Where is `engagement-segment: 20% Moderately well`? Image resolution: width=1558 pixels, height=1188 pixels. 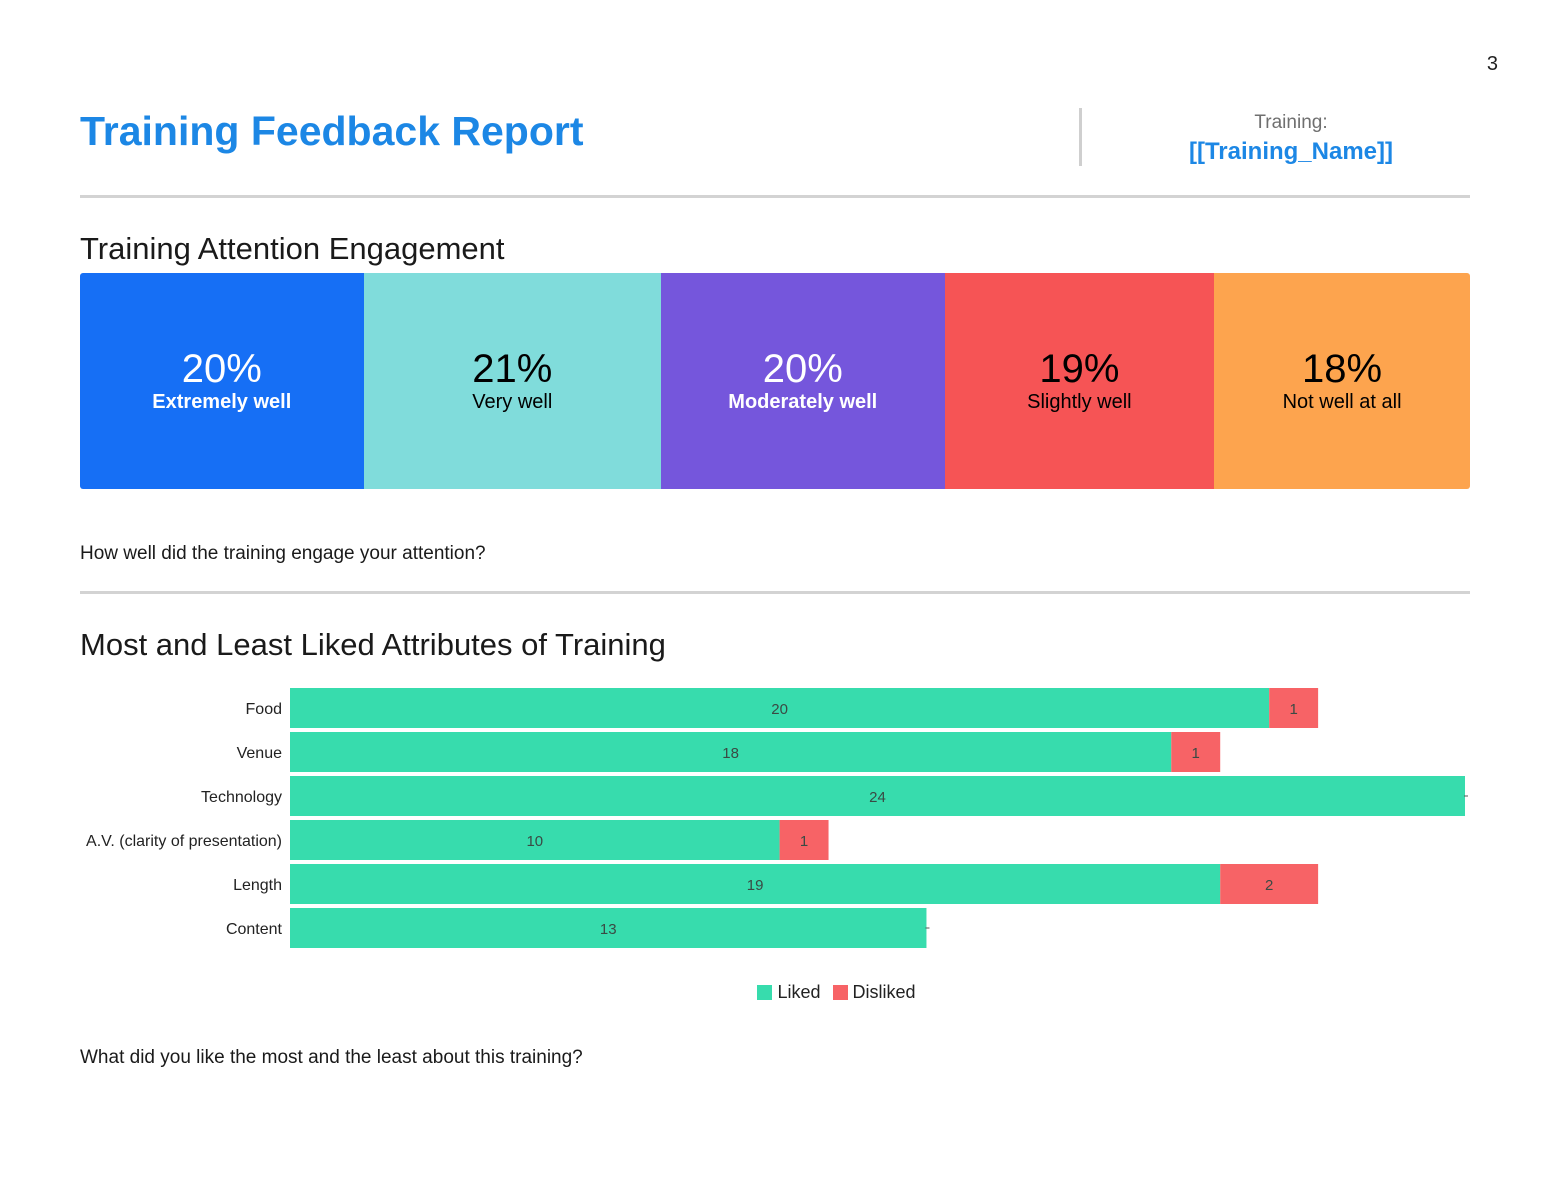
engagement-segment: 20% Moderately well is located at coordinates (803, 381).